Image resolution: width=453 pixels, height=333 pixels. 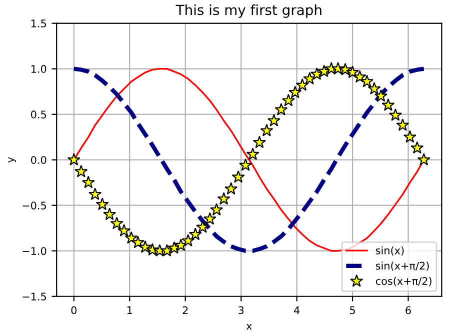 I want to click on y-tick-label: 1.5, so click(x=38, y=24).